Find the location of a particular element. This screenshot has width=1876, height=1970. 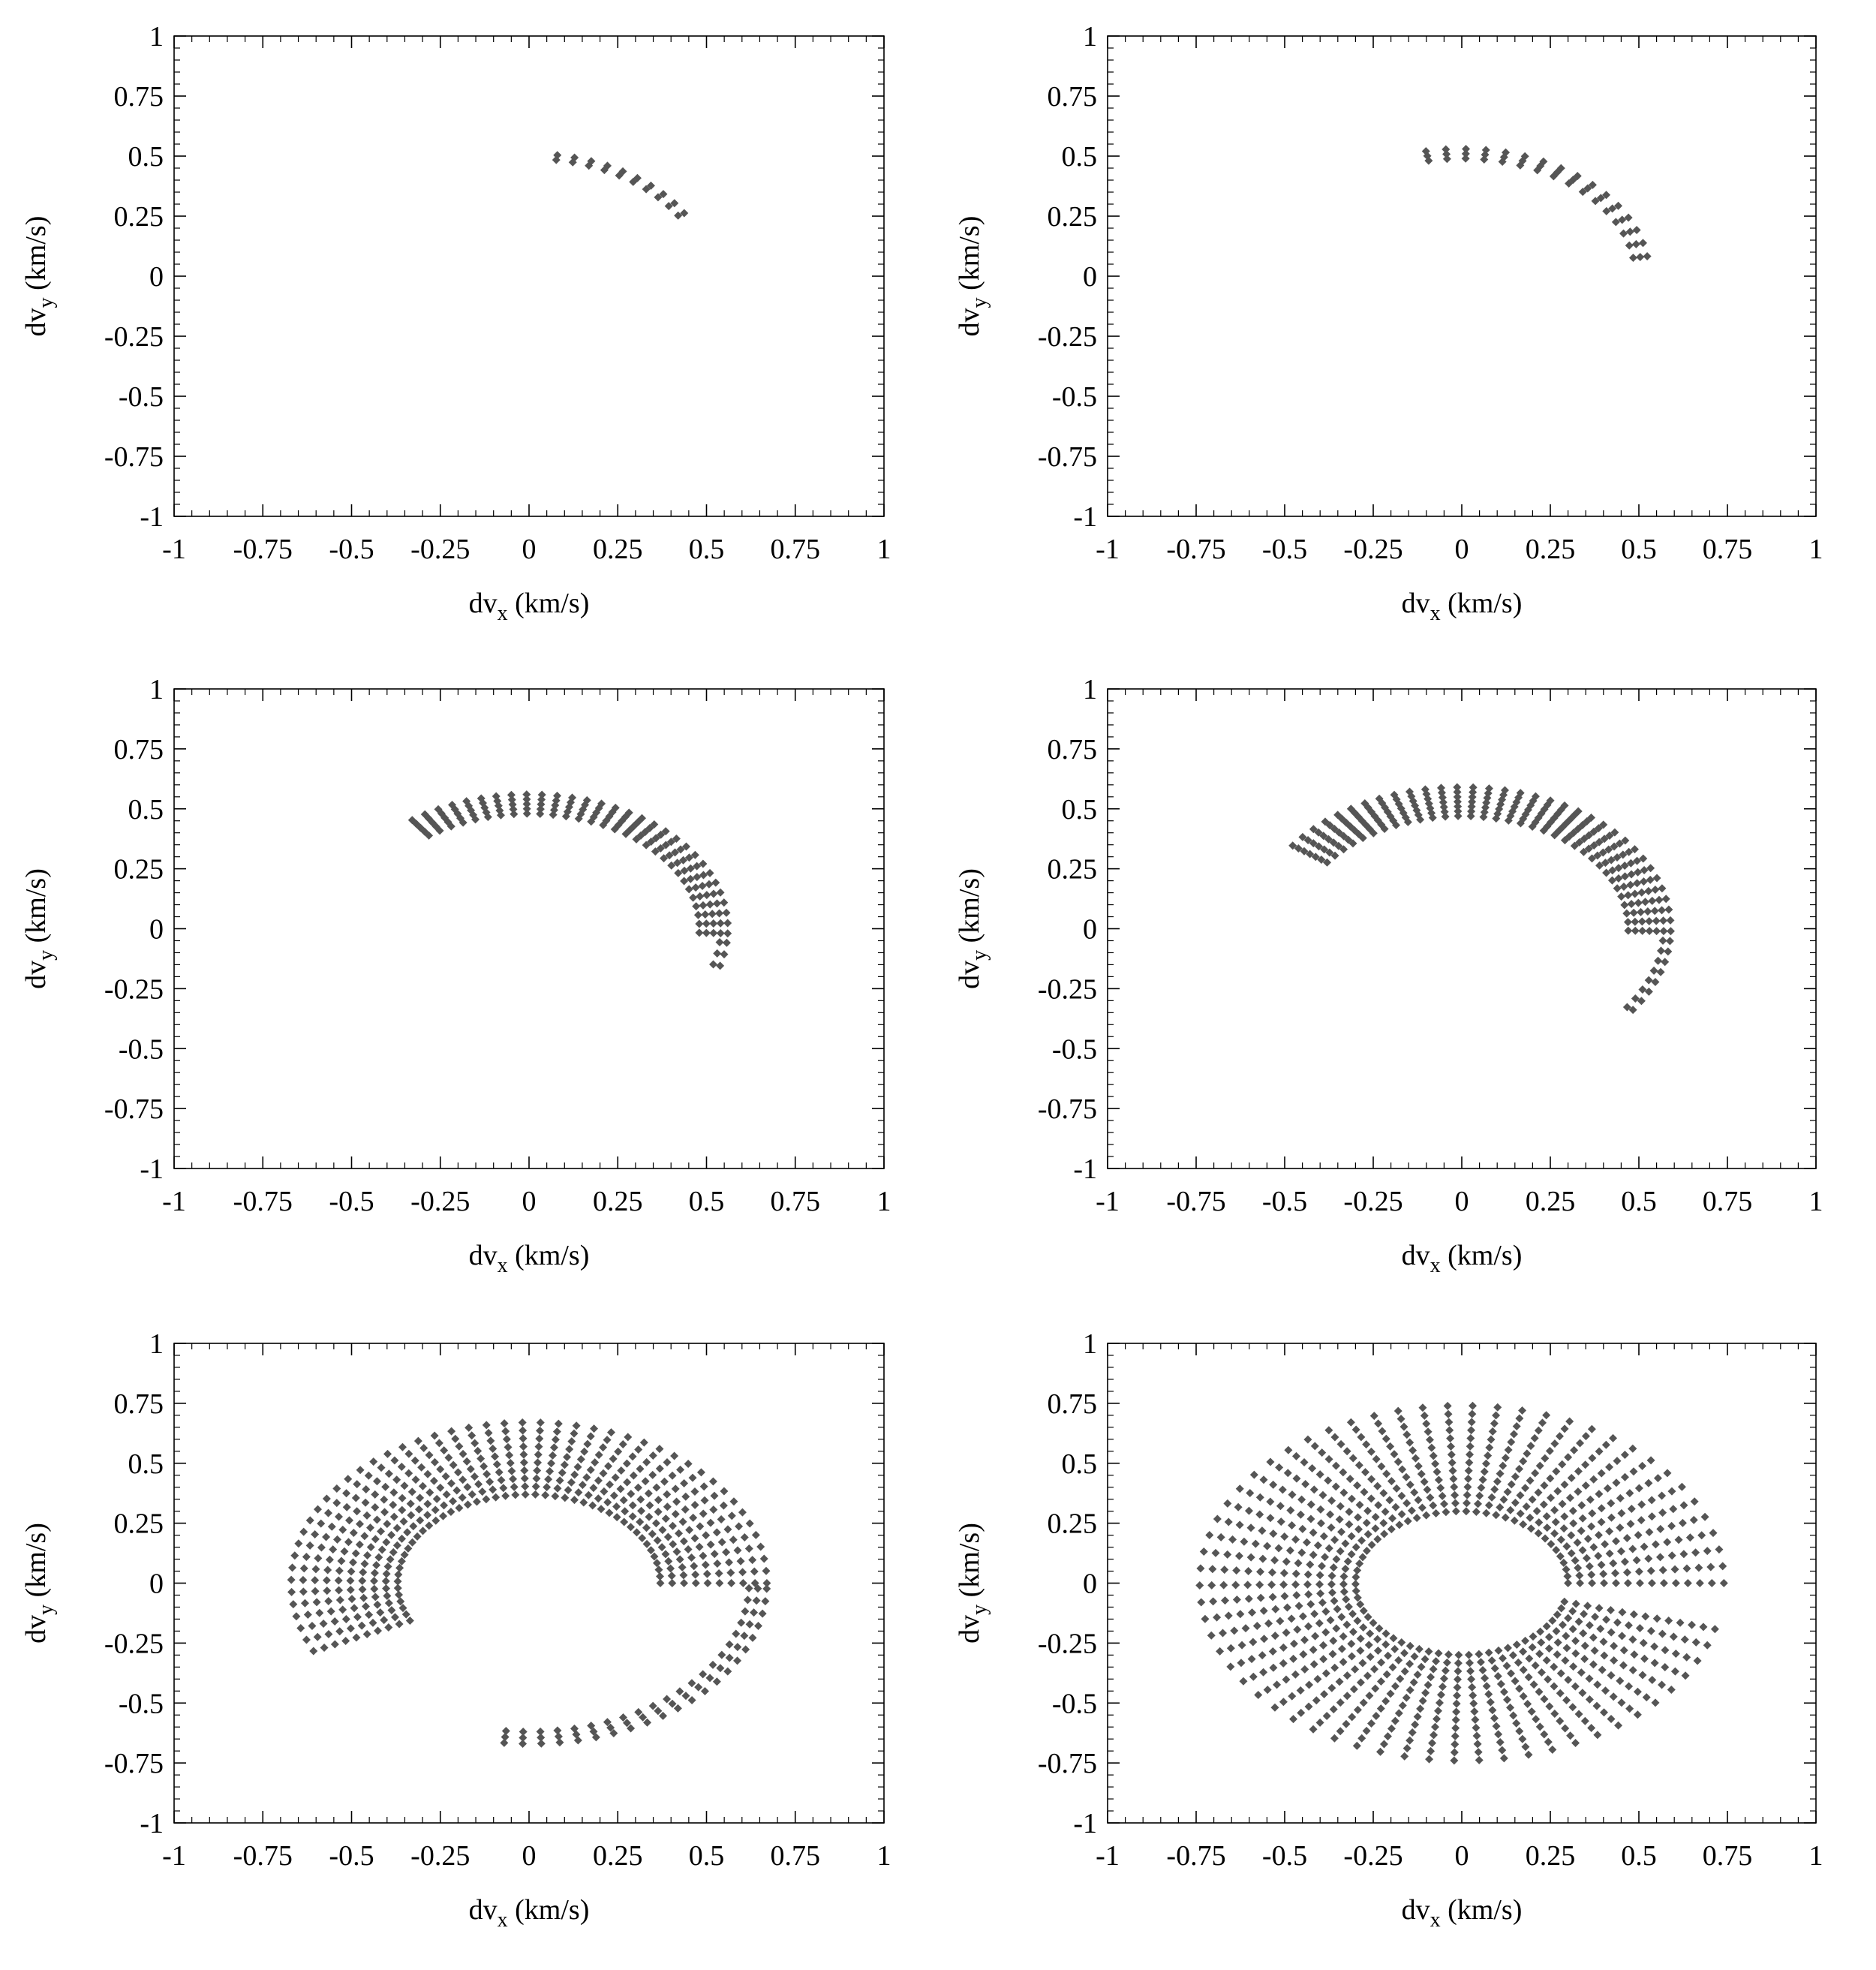

y-tick-label: -0.5 is located at coordinates (141, 397).